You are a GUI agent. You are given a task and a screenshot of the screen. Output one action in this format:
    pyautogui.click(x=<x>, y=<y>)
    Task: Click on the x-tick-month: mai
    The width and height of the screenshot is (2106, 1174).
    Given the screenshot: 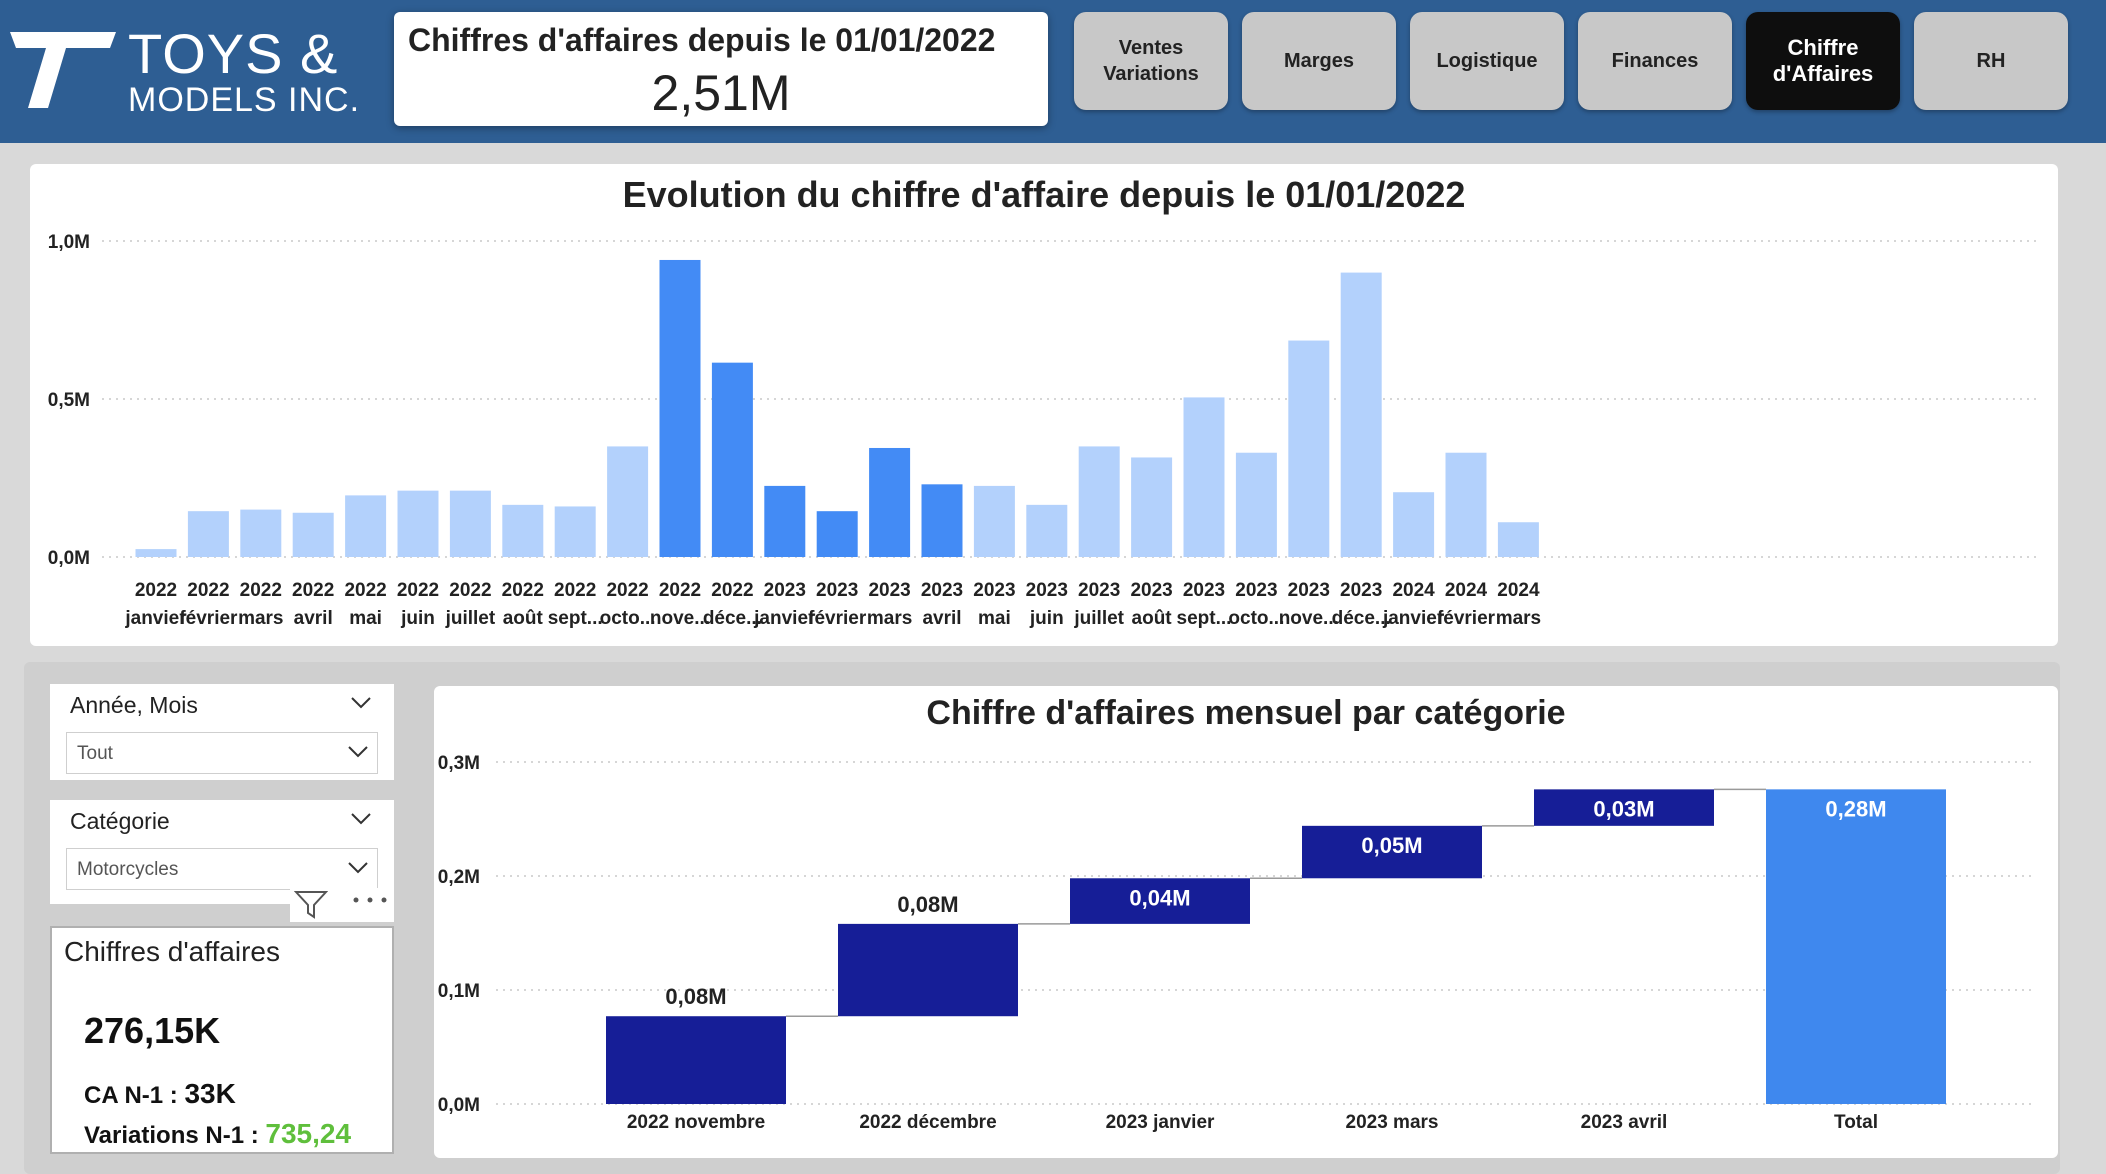 What is the action you would take?
    pyautogui.click(x=994, y=618)
    